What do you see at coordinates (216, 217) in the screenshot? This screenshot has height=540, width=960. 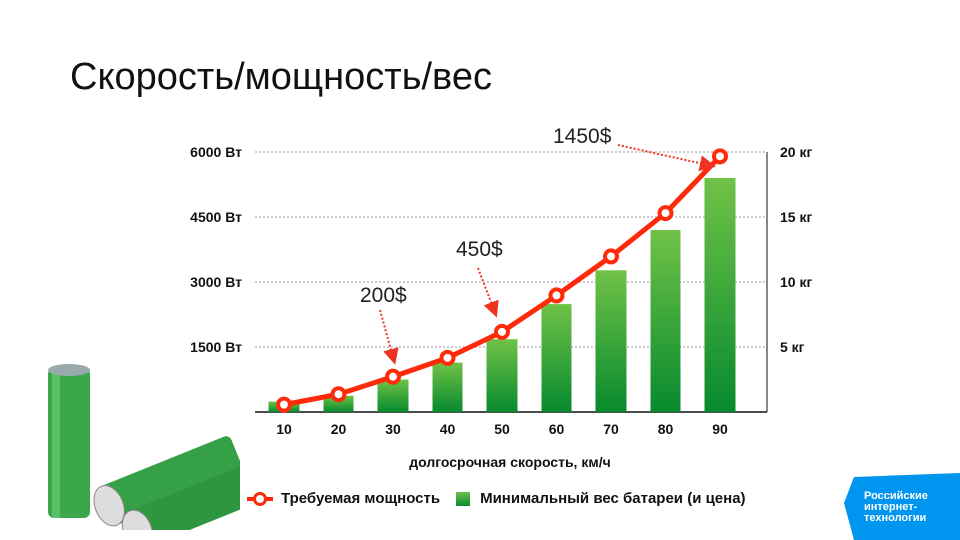 I see `left-tick-label: 4500 Вт` at bounding box center [216, 217].